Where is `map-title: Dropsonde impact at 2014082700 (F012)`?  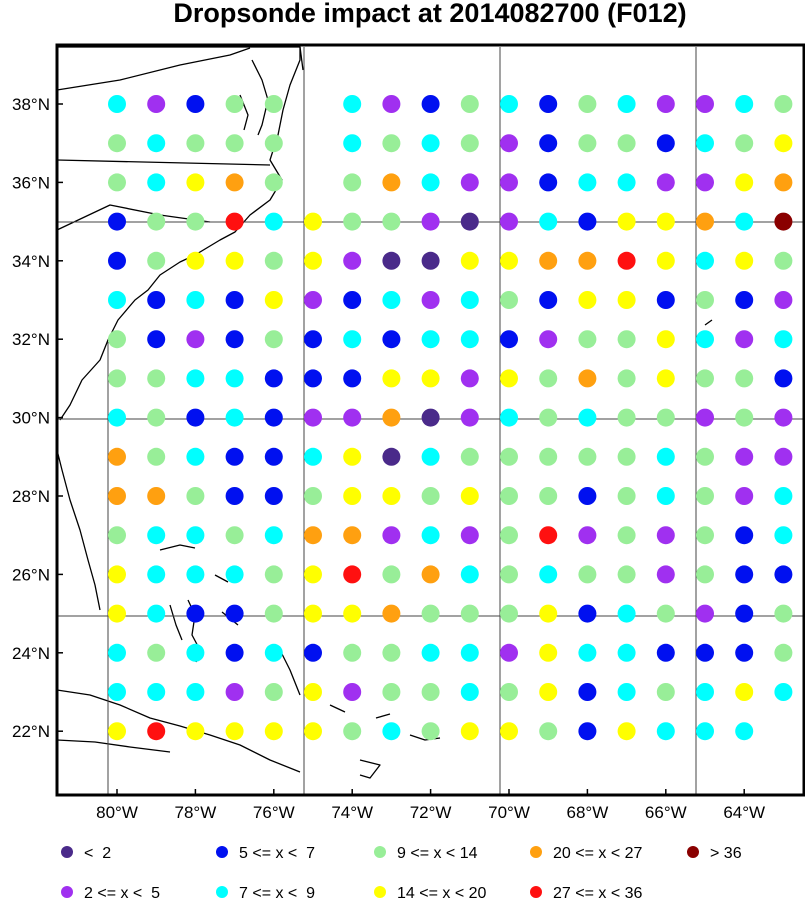
map-title: Dropsonde impact at 2014082700 (F012) is located at coordinates (429, 14).